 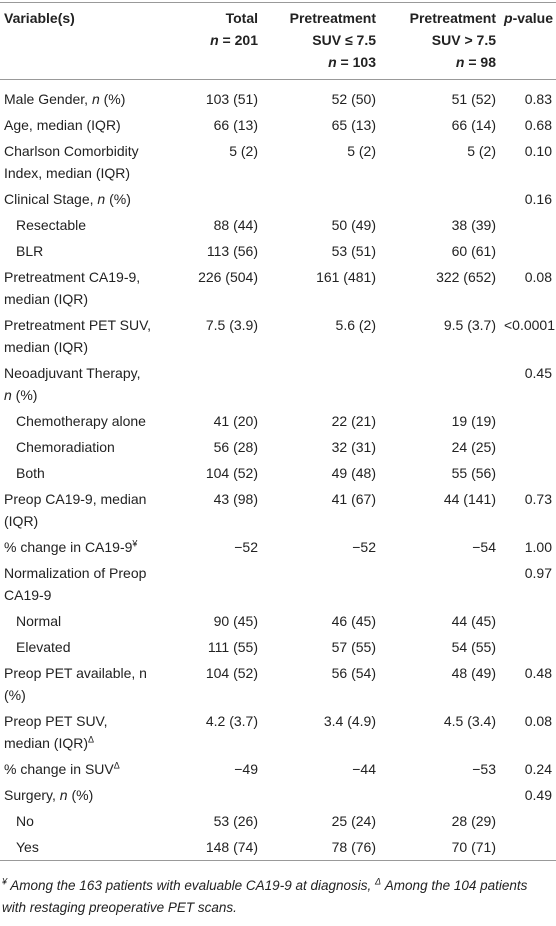 I want to click on table-row: Both 104 (52) 49 (48) 55 (56), so click(x=278, y=473).